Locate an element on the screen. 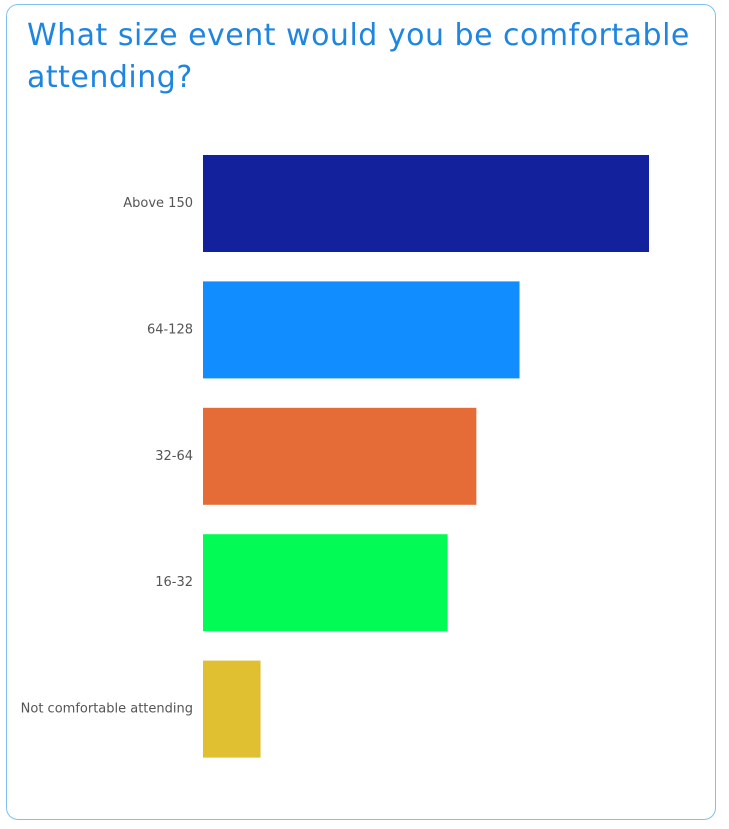 This screenshot has width=729, height=829. y-tick-label: 32-64 is located at coordinates (174, 456).